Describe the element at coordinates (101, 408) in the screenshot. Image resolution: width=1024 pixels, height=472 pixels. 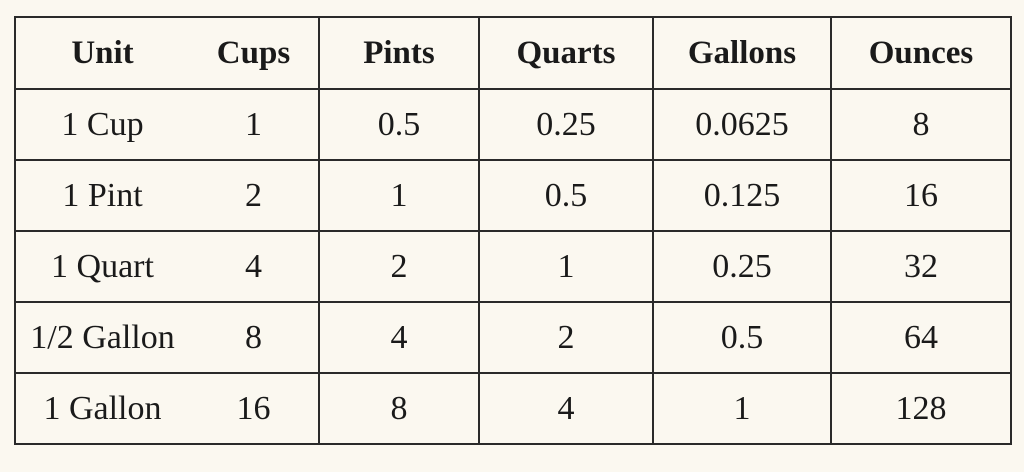
I see `table-cell: 1 Gallon` at that location.